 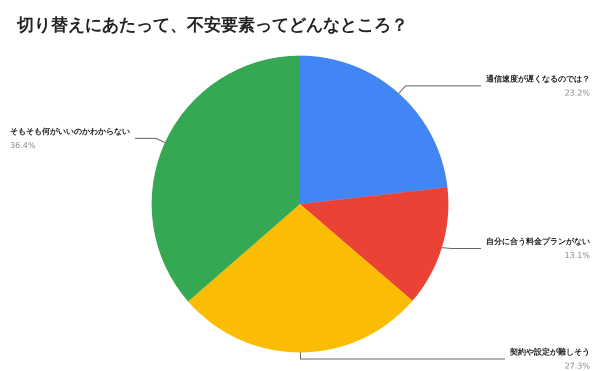 What do you see at coordinates (23, 145) in the screenshot?
I see `data-label: 36.4%` at bounding box center [23, 145].